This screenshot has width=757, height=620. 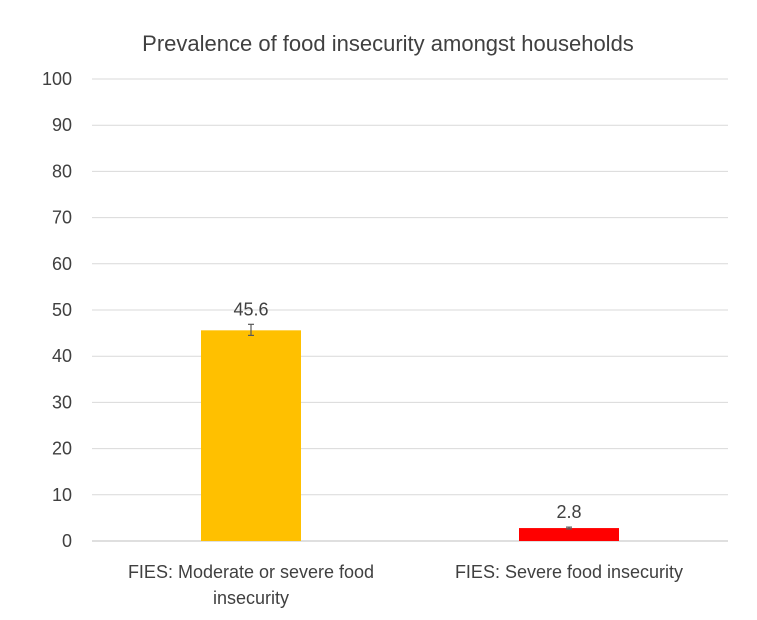 What do you see at coordinates (67, 541) in the screenshot?
I see `y-tick-label: 0` at bounding box center [67, 541].